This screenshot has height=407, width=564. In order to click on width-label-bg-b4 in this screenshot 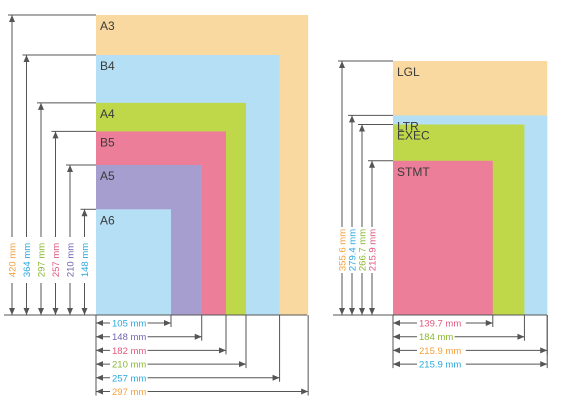, I will do `click(129, 377)`.